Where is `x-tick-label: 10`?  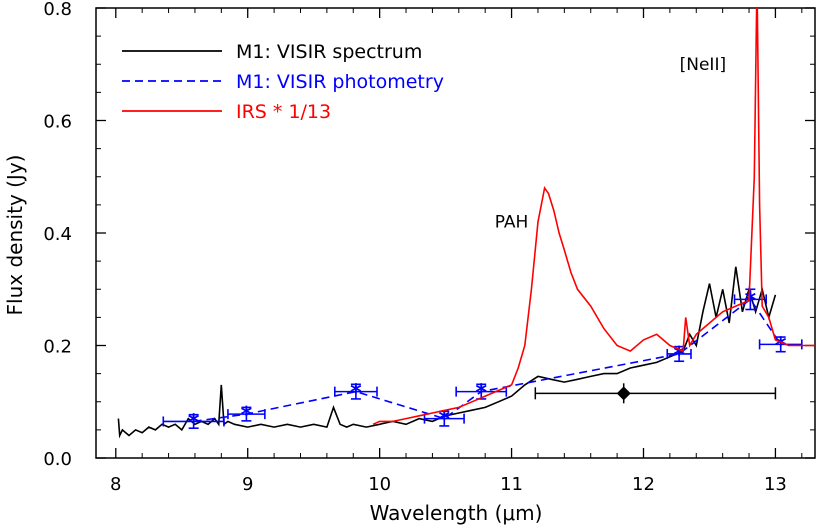 x-tick-label: 10 is located at coordinates (379, 484).